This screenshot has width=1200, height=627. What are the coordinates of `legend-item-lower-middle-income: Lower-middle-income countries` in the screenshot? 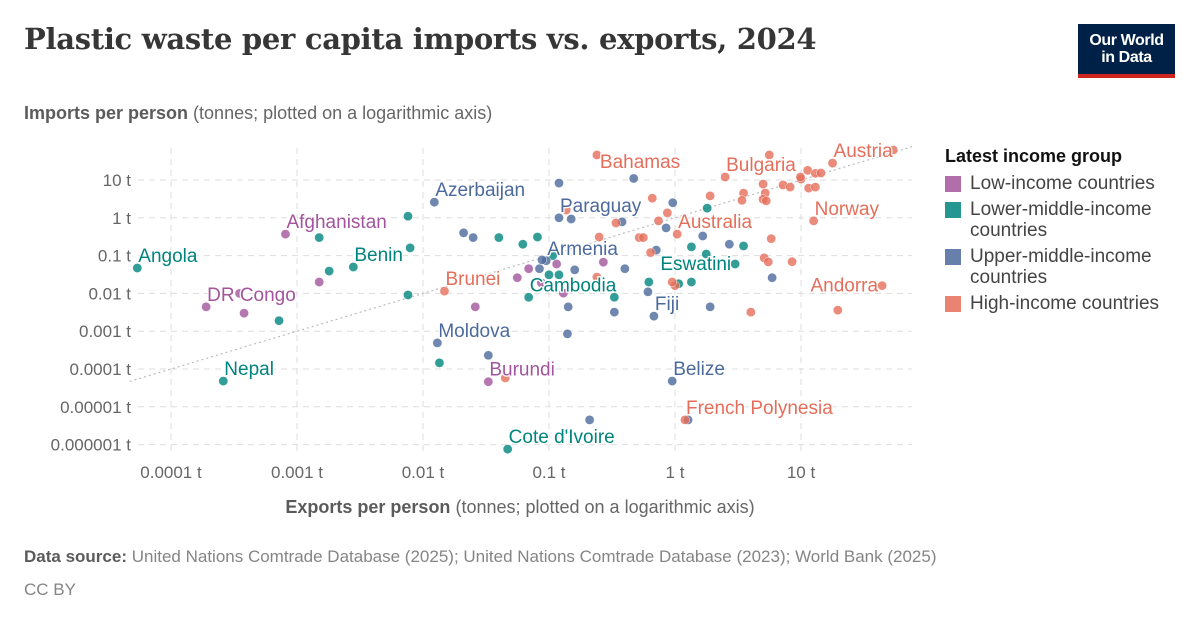 It's located at (1070, 220).